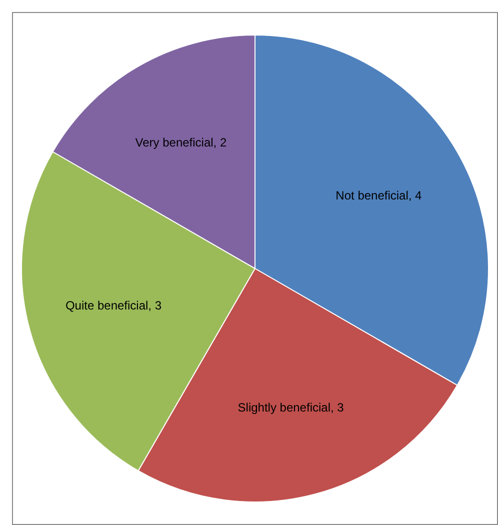 The image size is (498, 525). What do you see at coordinates (284, 407) in the screenshot?
I see `slice-label: Slightly beneficial` at bounding box center [284, 407].